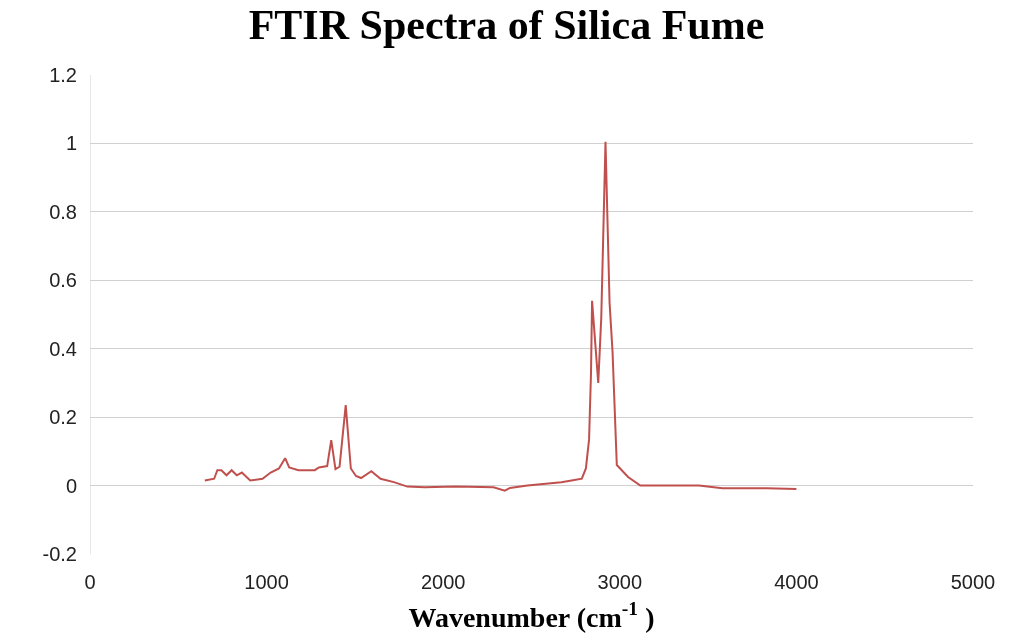 The height and width of the screenshot is (639, 1013). Describe the element at coordinates (63, 417) in the screenshot. I see `y-tick-label: 0.2` at that location.